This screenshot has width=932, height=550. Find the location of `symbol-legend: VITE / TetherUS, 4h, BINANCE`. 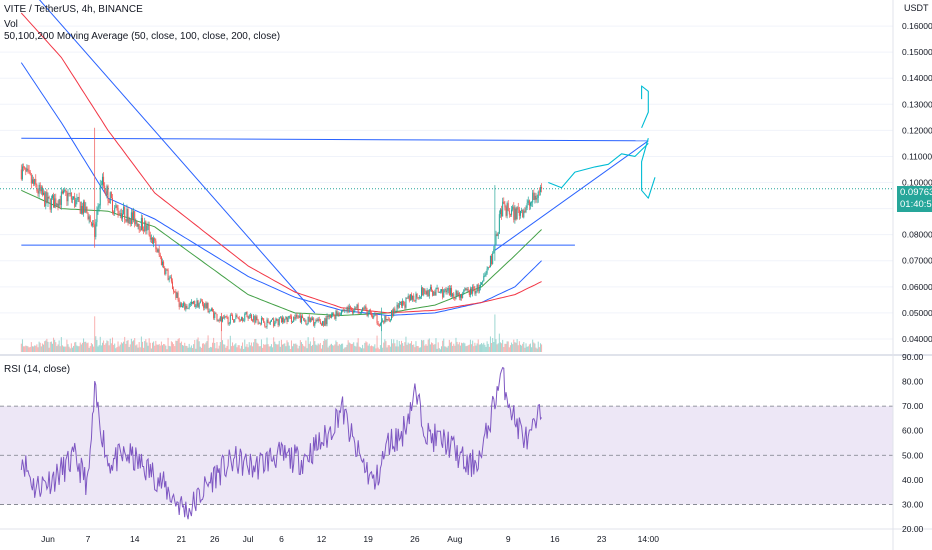

symbol-legend: VITE / TetherUS, 4h, BINANCE is located at coordinates (73, 9).